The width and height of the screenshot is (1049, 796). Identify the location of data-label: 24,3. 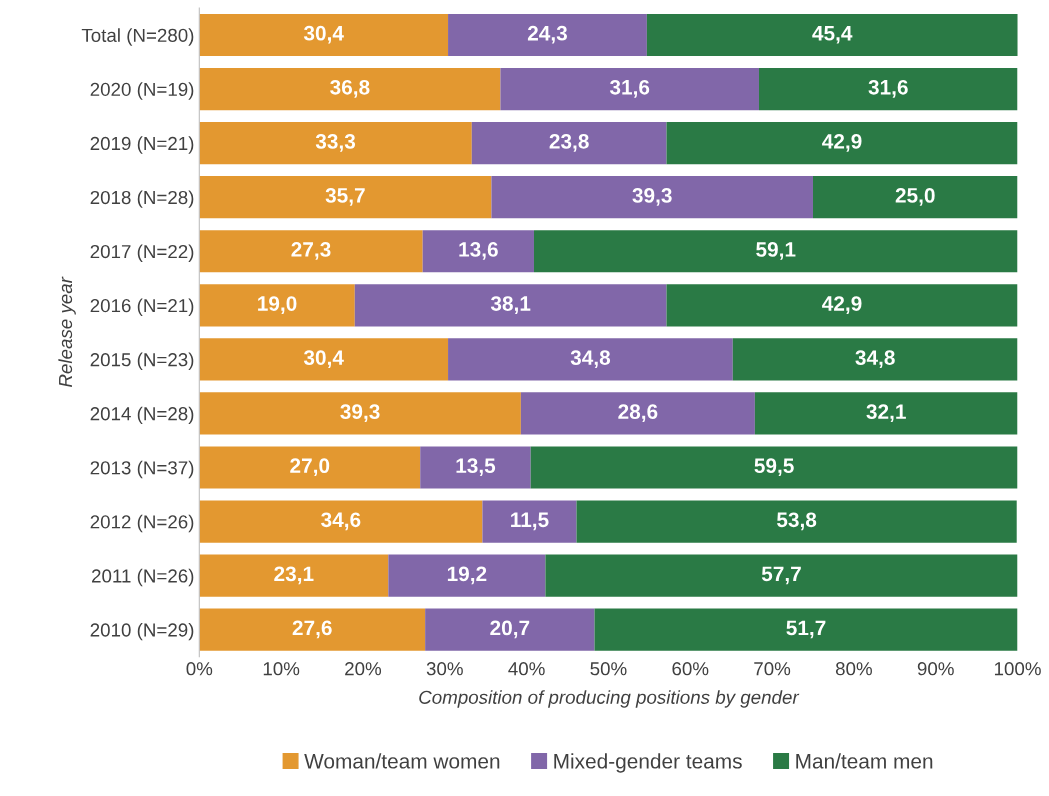
(547, 34).